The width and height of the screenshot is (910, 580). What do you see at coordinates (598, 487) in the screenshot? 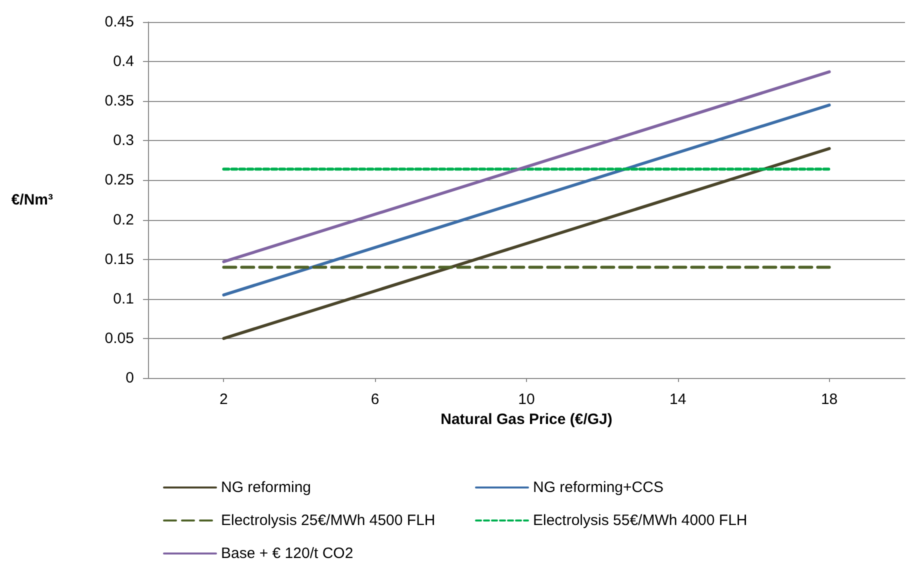
I see `legend-label: NG reforming+CCS` at bounding box center [598, 487].